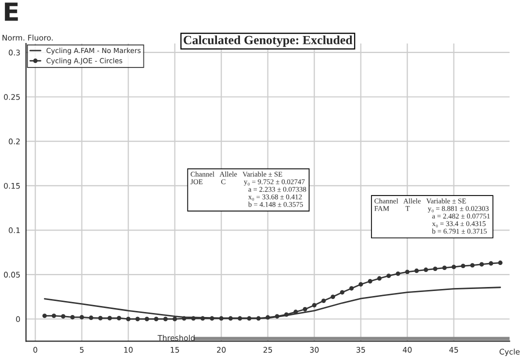  I want to click on text: E, so click(11, 11).